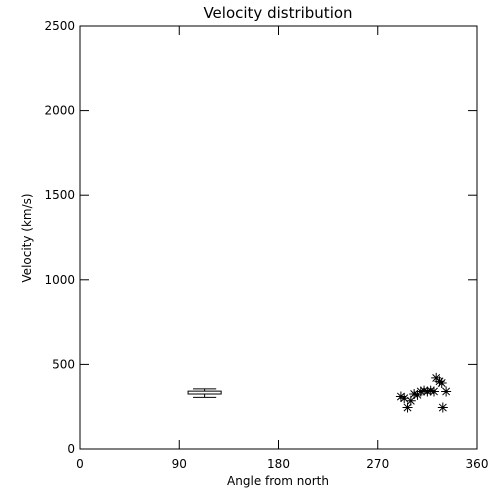 This screenshot has height=500, width=500. What do you see at coordinates (477, 464) in the screenshot?
I see `x-tick-label: 360` at bounding box center [477, 464].